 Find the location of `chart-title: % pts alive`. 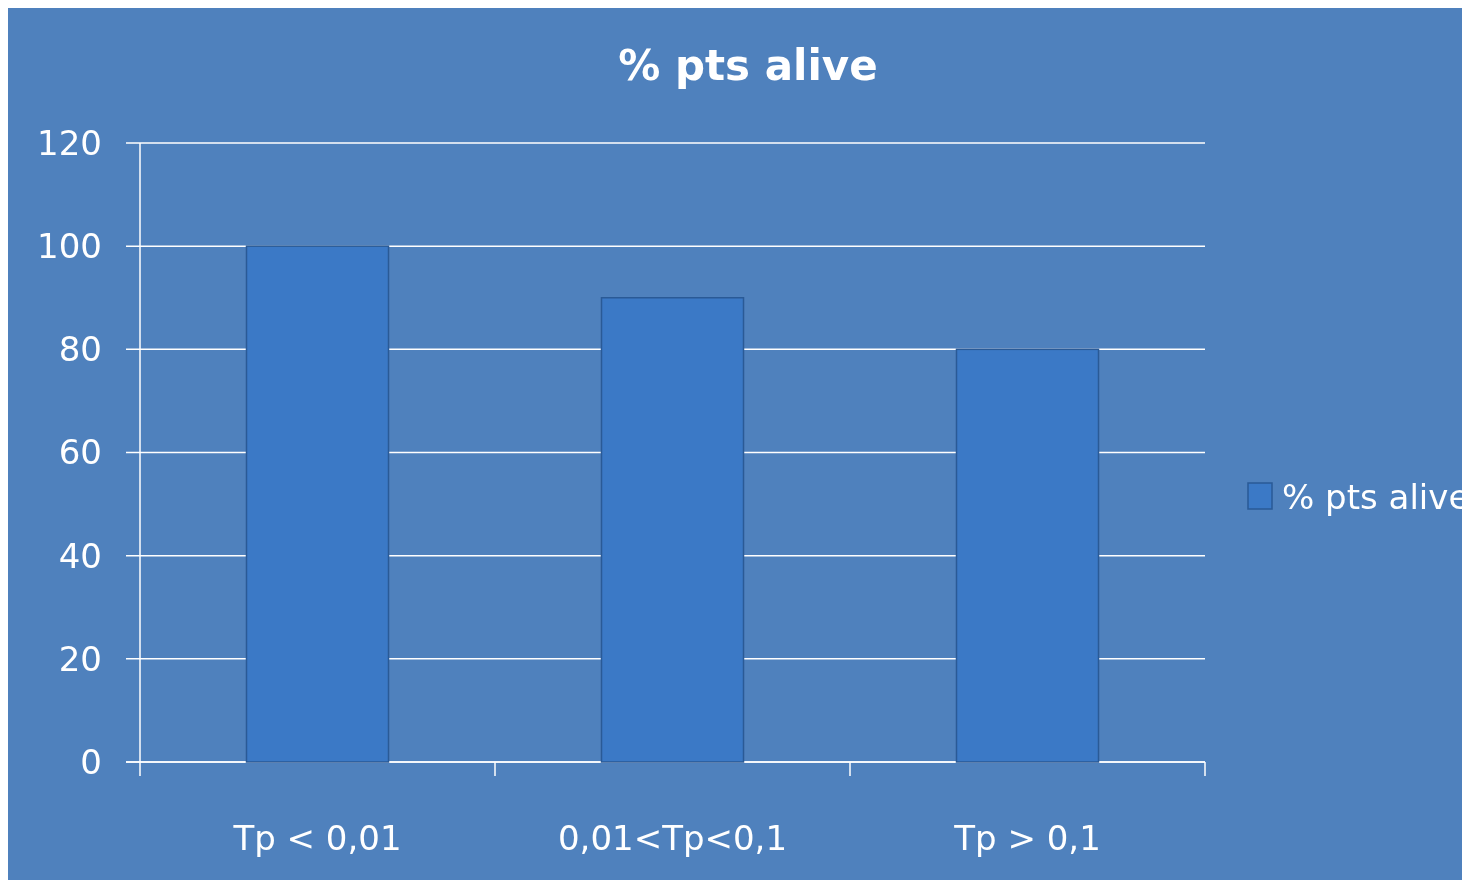

chart-title: % pts alive is located at coordinates (748, 65).